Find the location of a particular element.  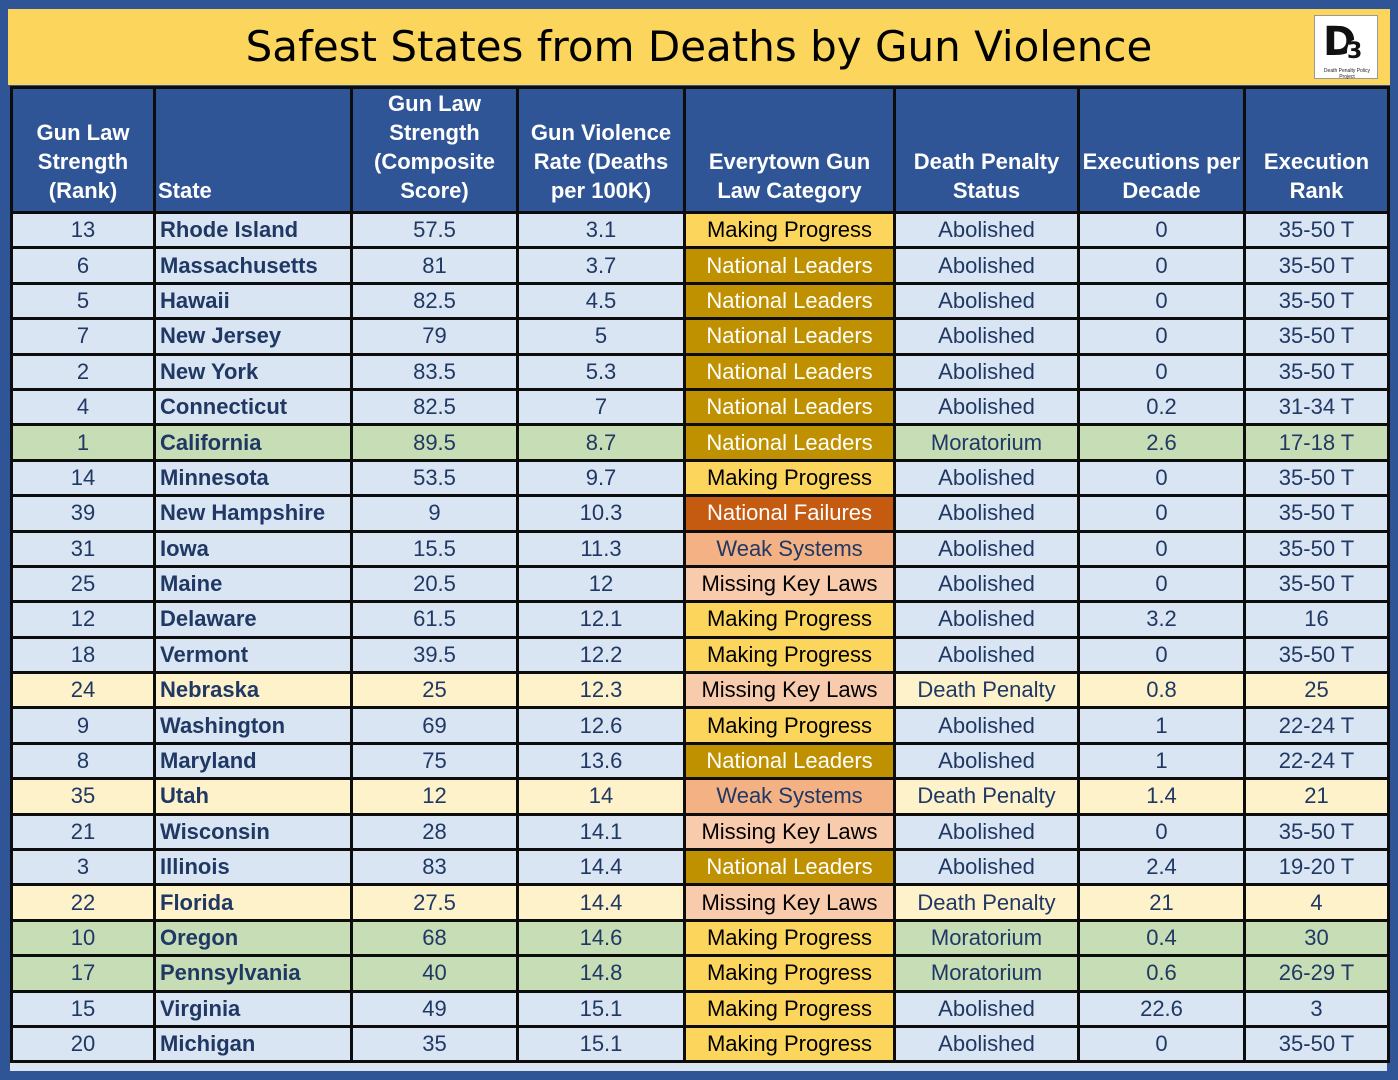

cell-death-penalty: Death Penalty is located at coordinates (986, 902).